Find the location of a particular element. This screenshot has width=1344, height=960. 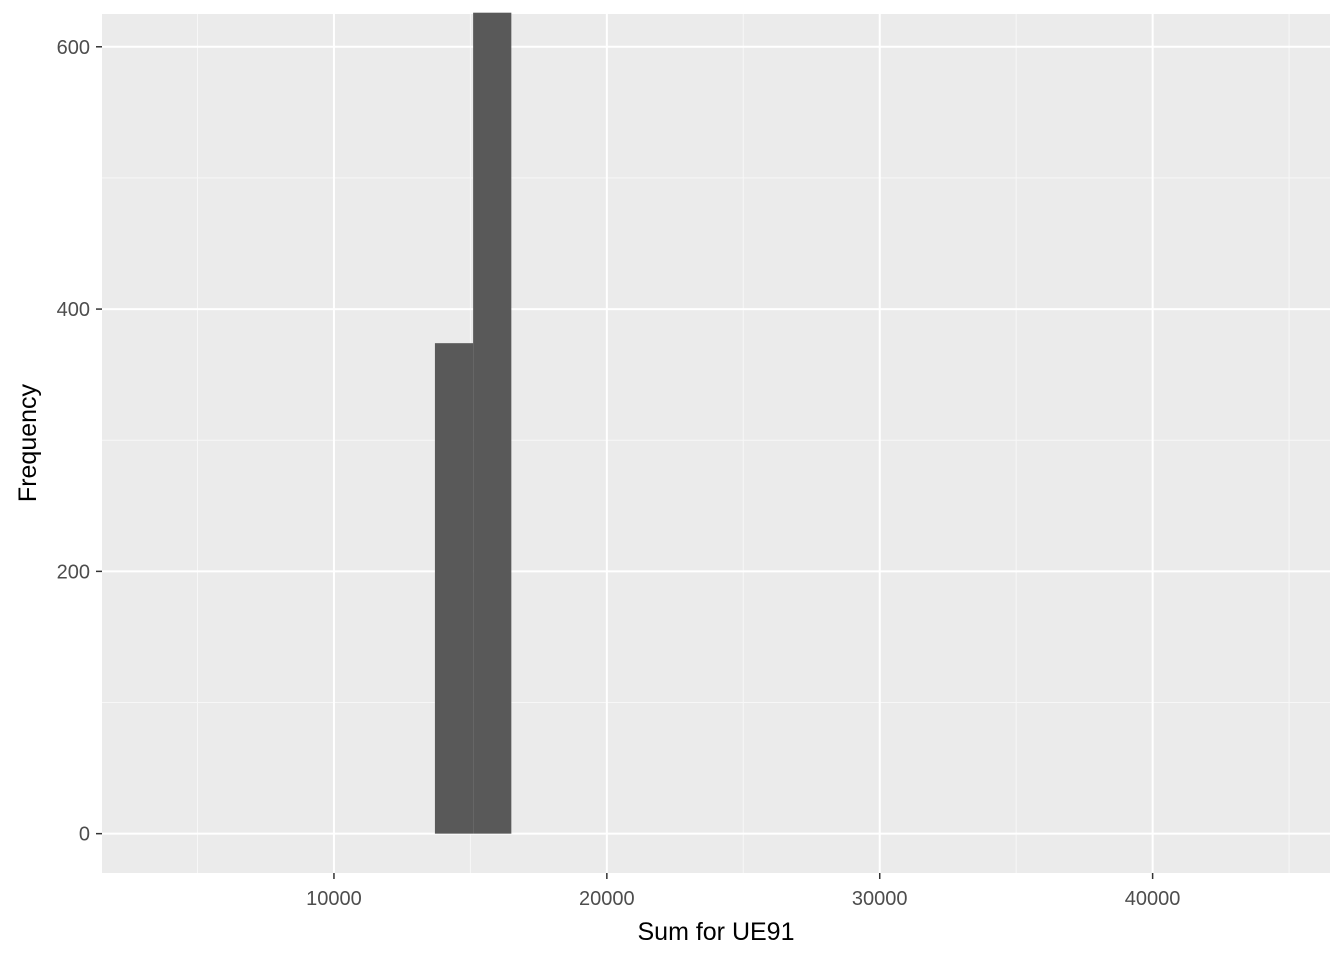

x-axis: 10000 20000 30000 40000 is located at coordinates (743, 891).